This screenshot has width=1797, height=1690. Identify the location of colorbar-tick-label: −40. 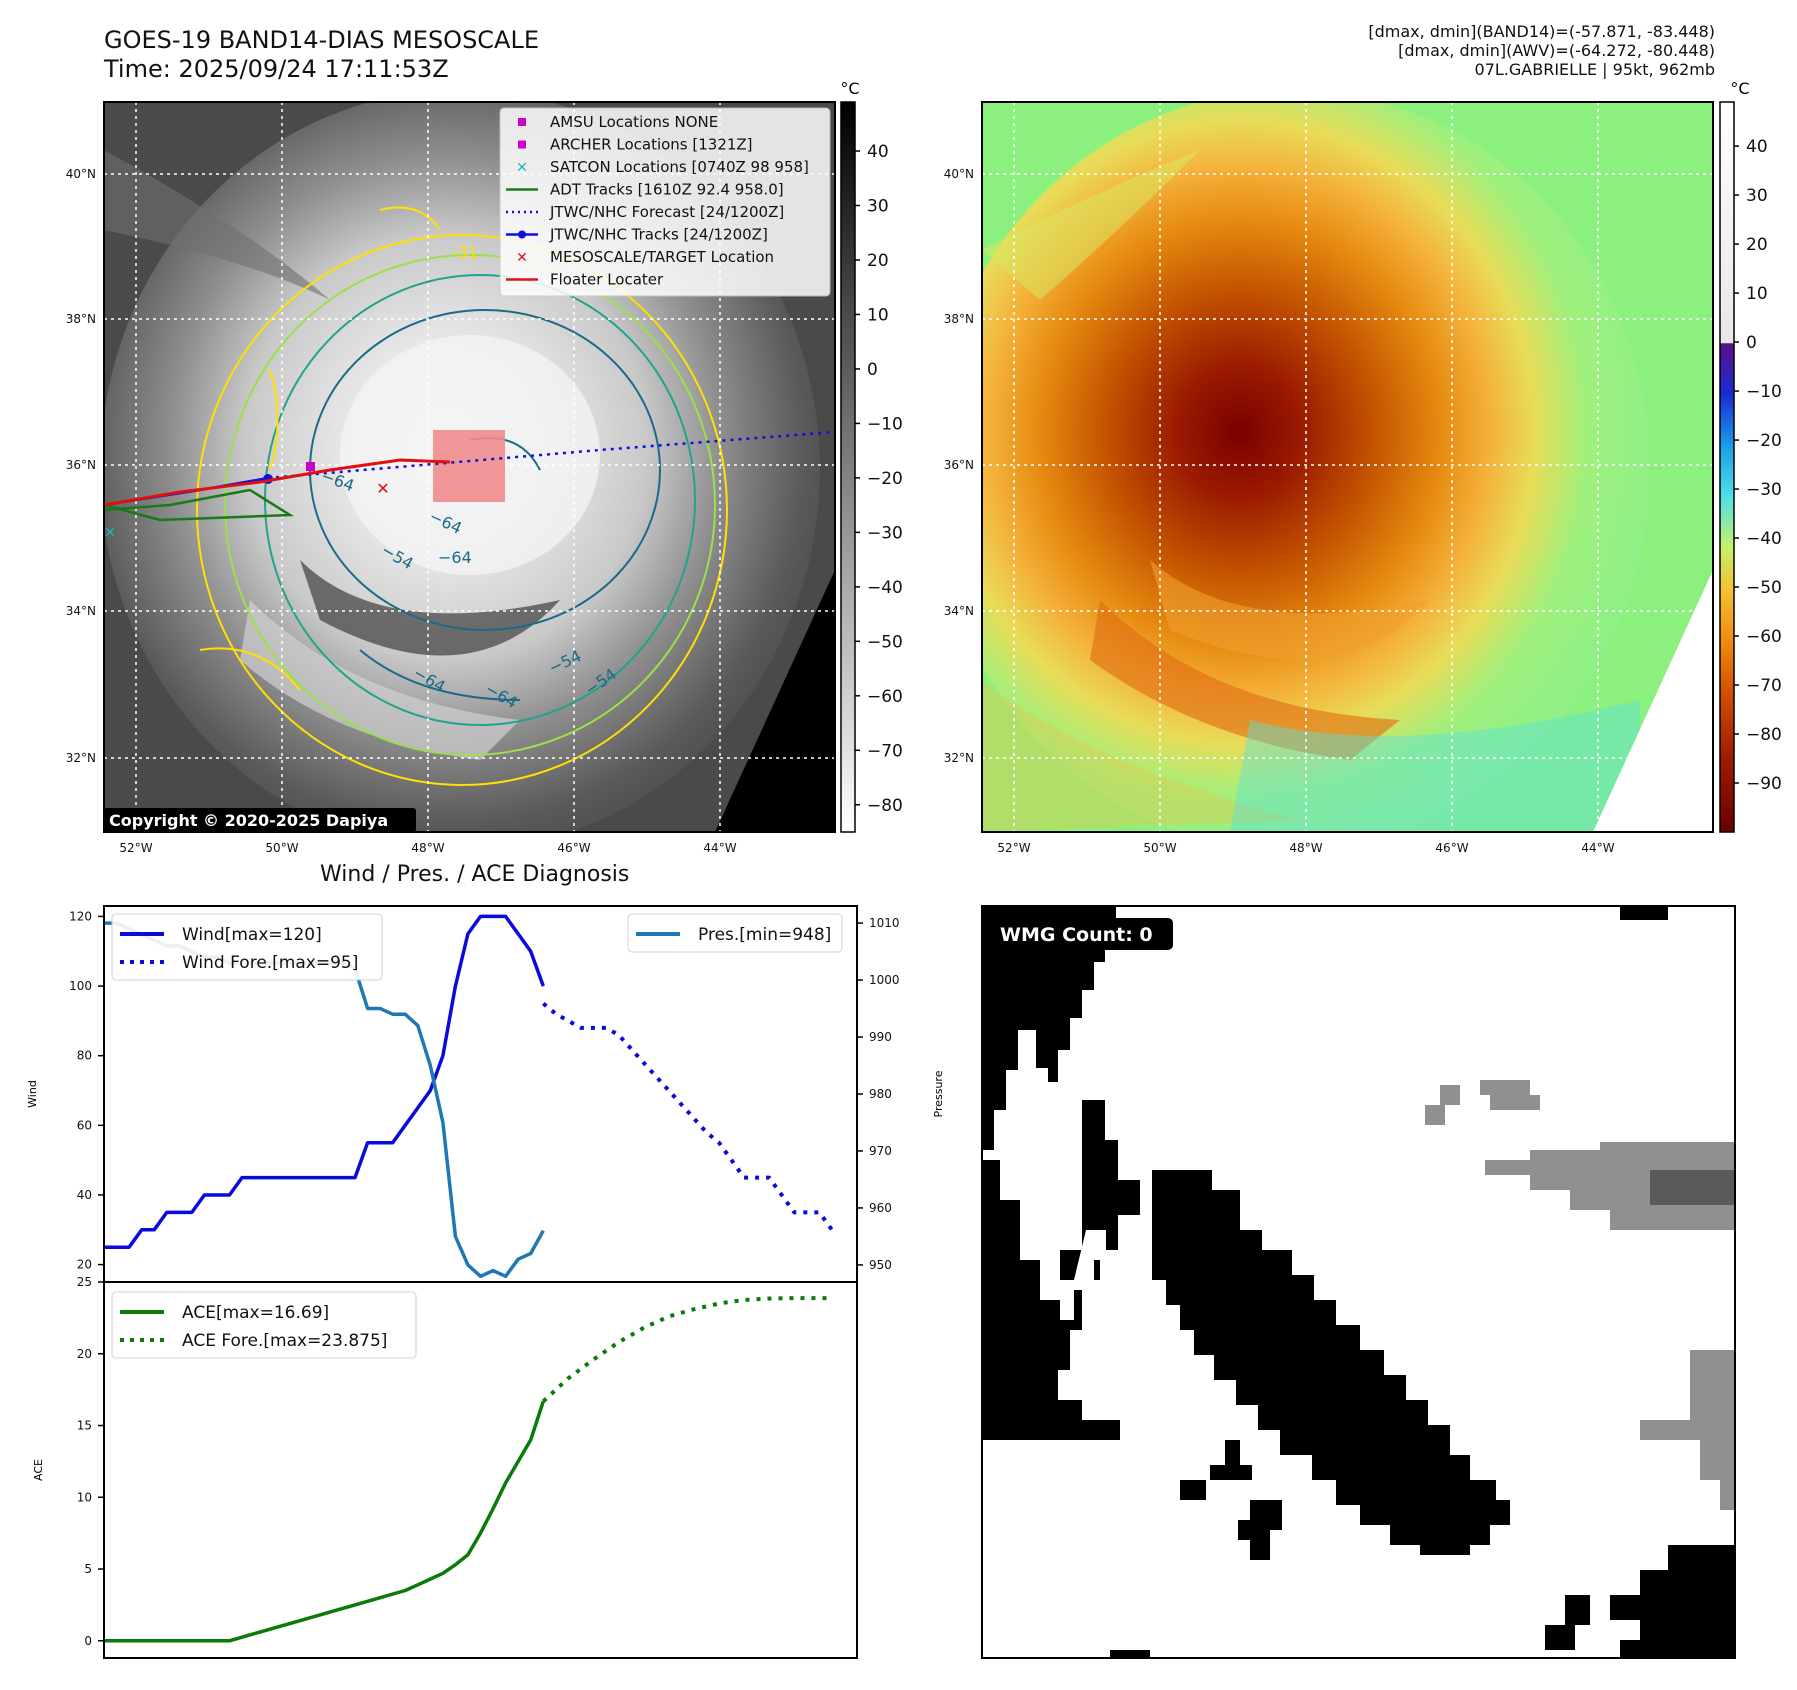
(885, 588).